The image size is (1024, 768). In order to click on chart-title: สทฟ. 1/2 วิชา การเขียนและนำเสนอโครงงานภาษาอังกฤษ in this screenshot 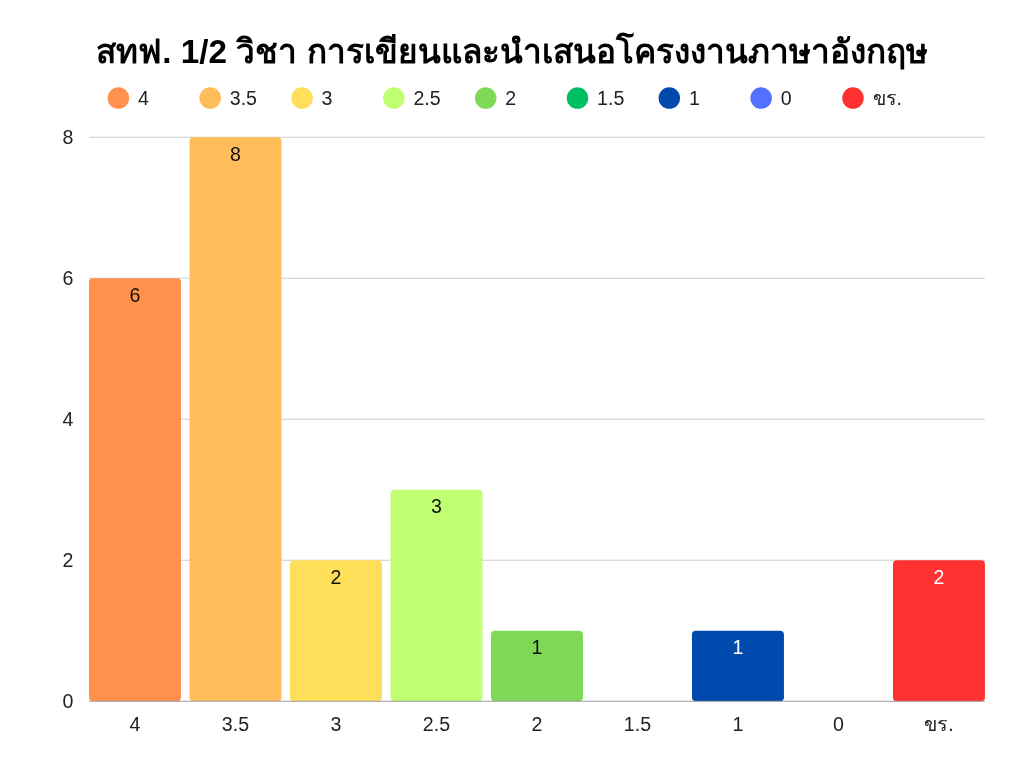, I will do `click(512, 50)`.